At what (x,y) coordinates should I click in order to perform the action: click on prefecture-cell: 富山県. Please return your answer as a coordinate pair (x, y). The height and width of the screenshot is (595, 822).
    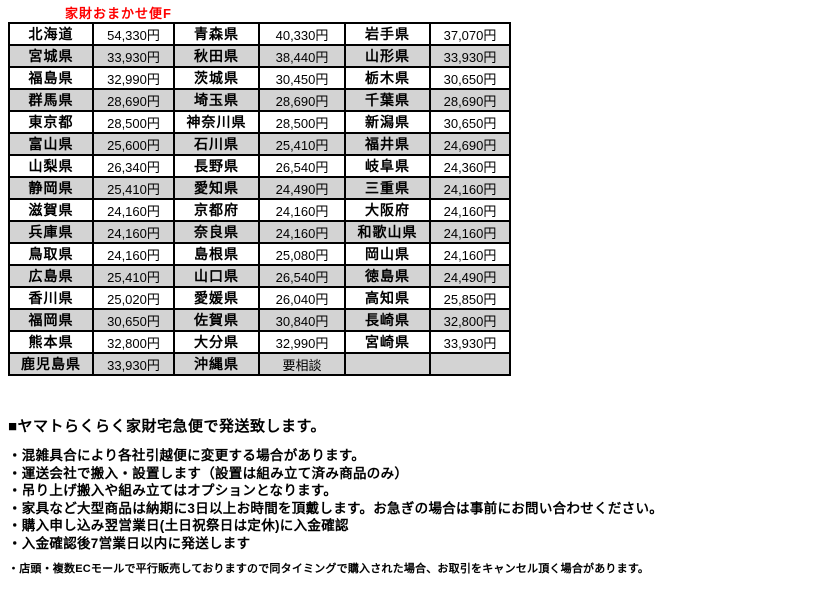
    Looking at the image, I should click on (51, 144).